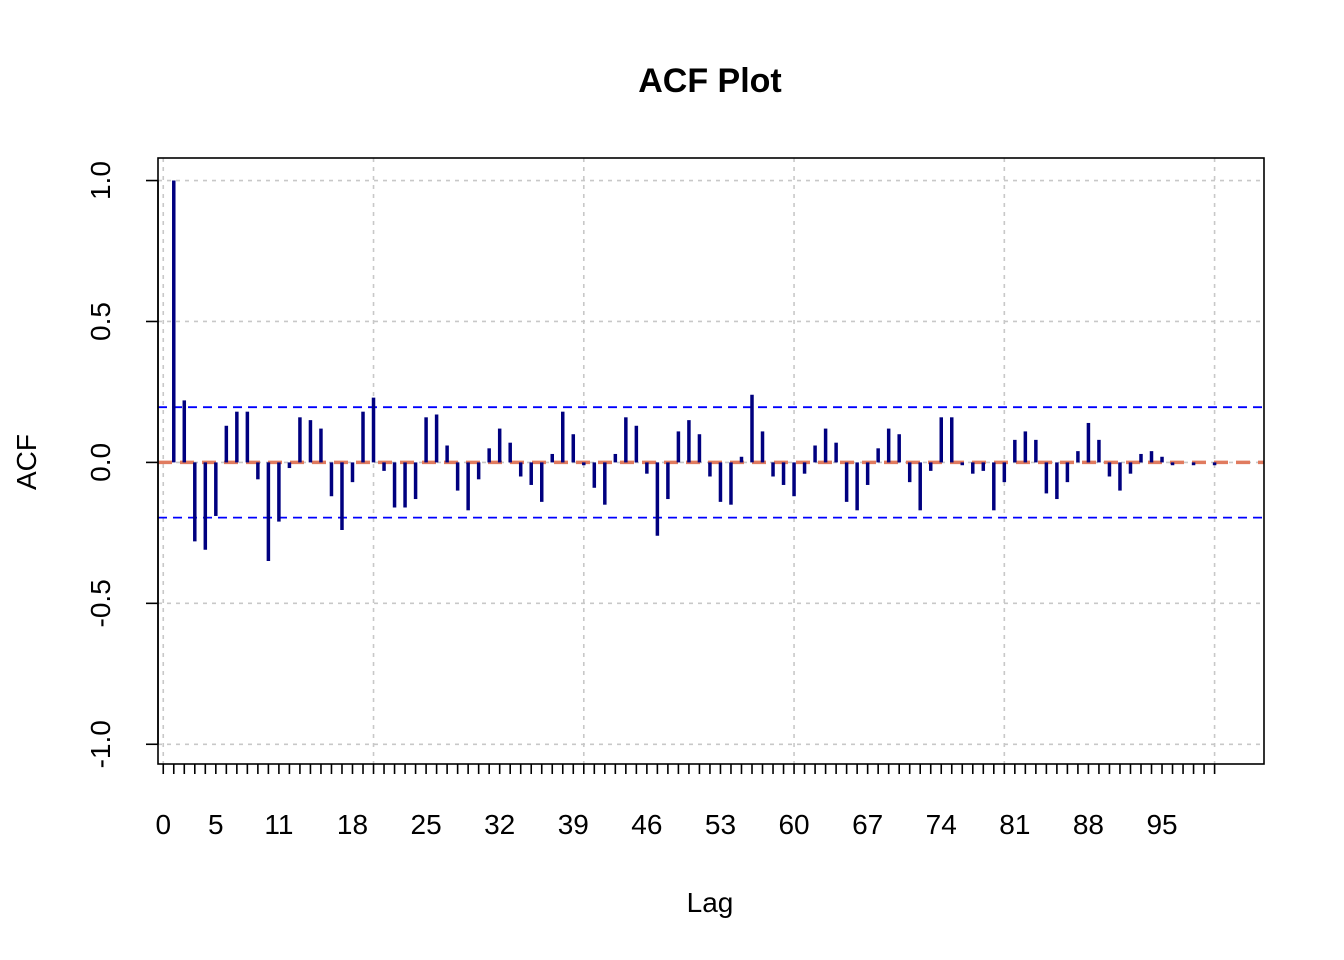 The height and width of the screenshot is (960, 1344). What do you see at coordinates (163, 824) in the screenshot?
I see `x-tick-label: 0` at bounding box center [163, 824].